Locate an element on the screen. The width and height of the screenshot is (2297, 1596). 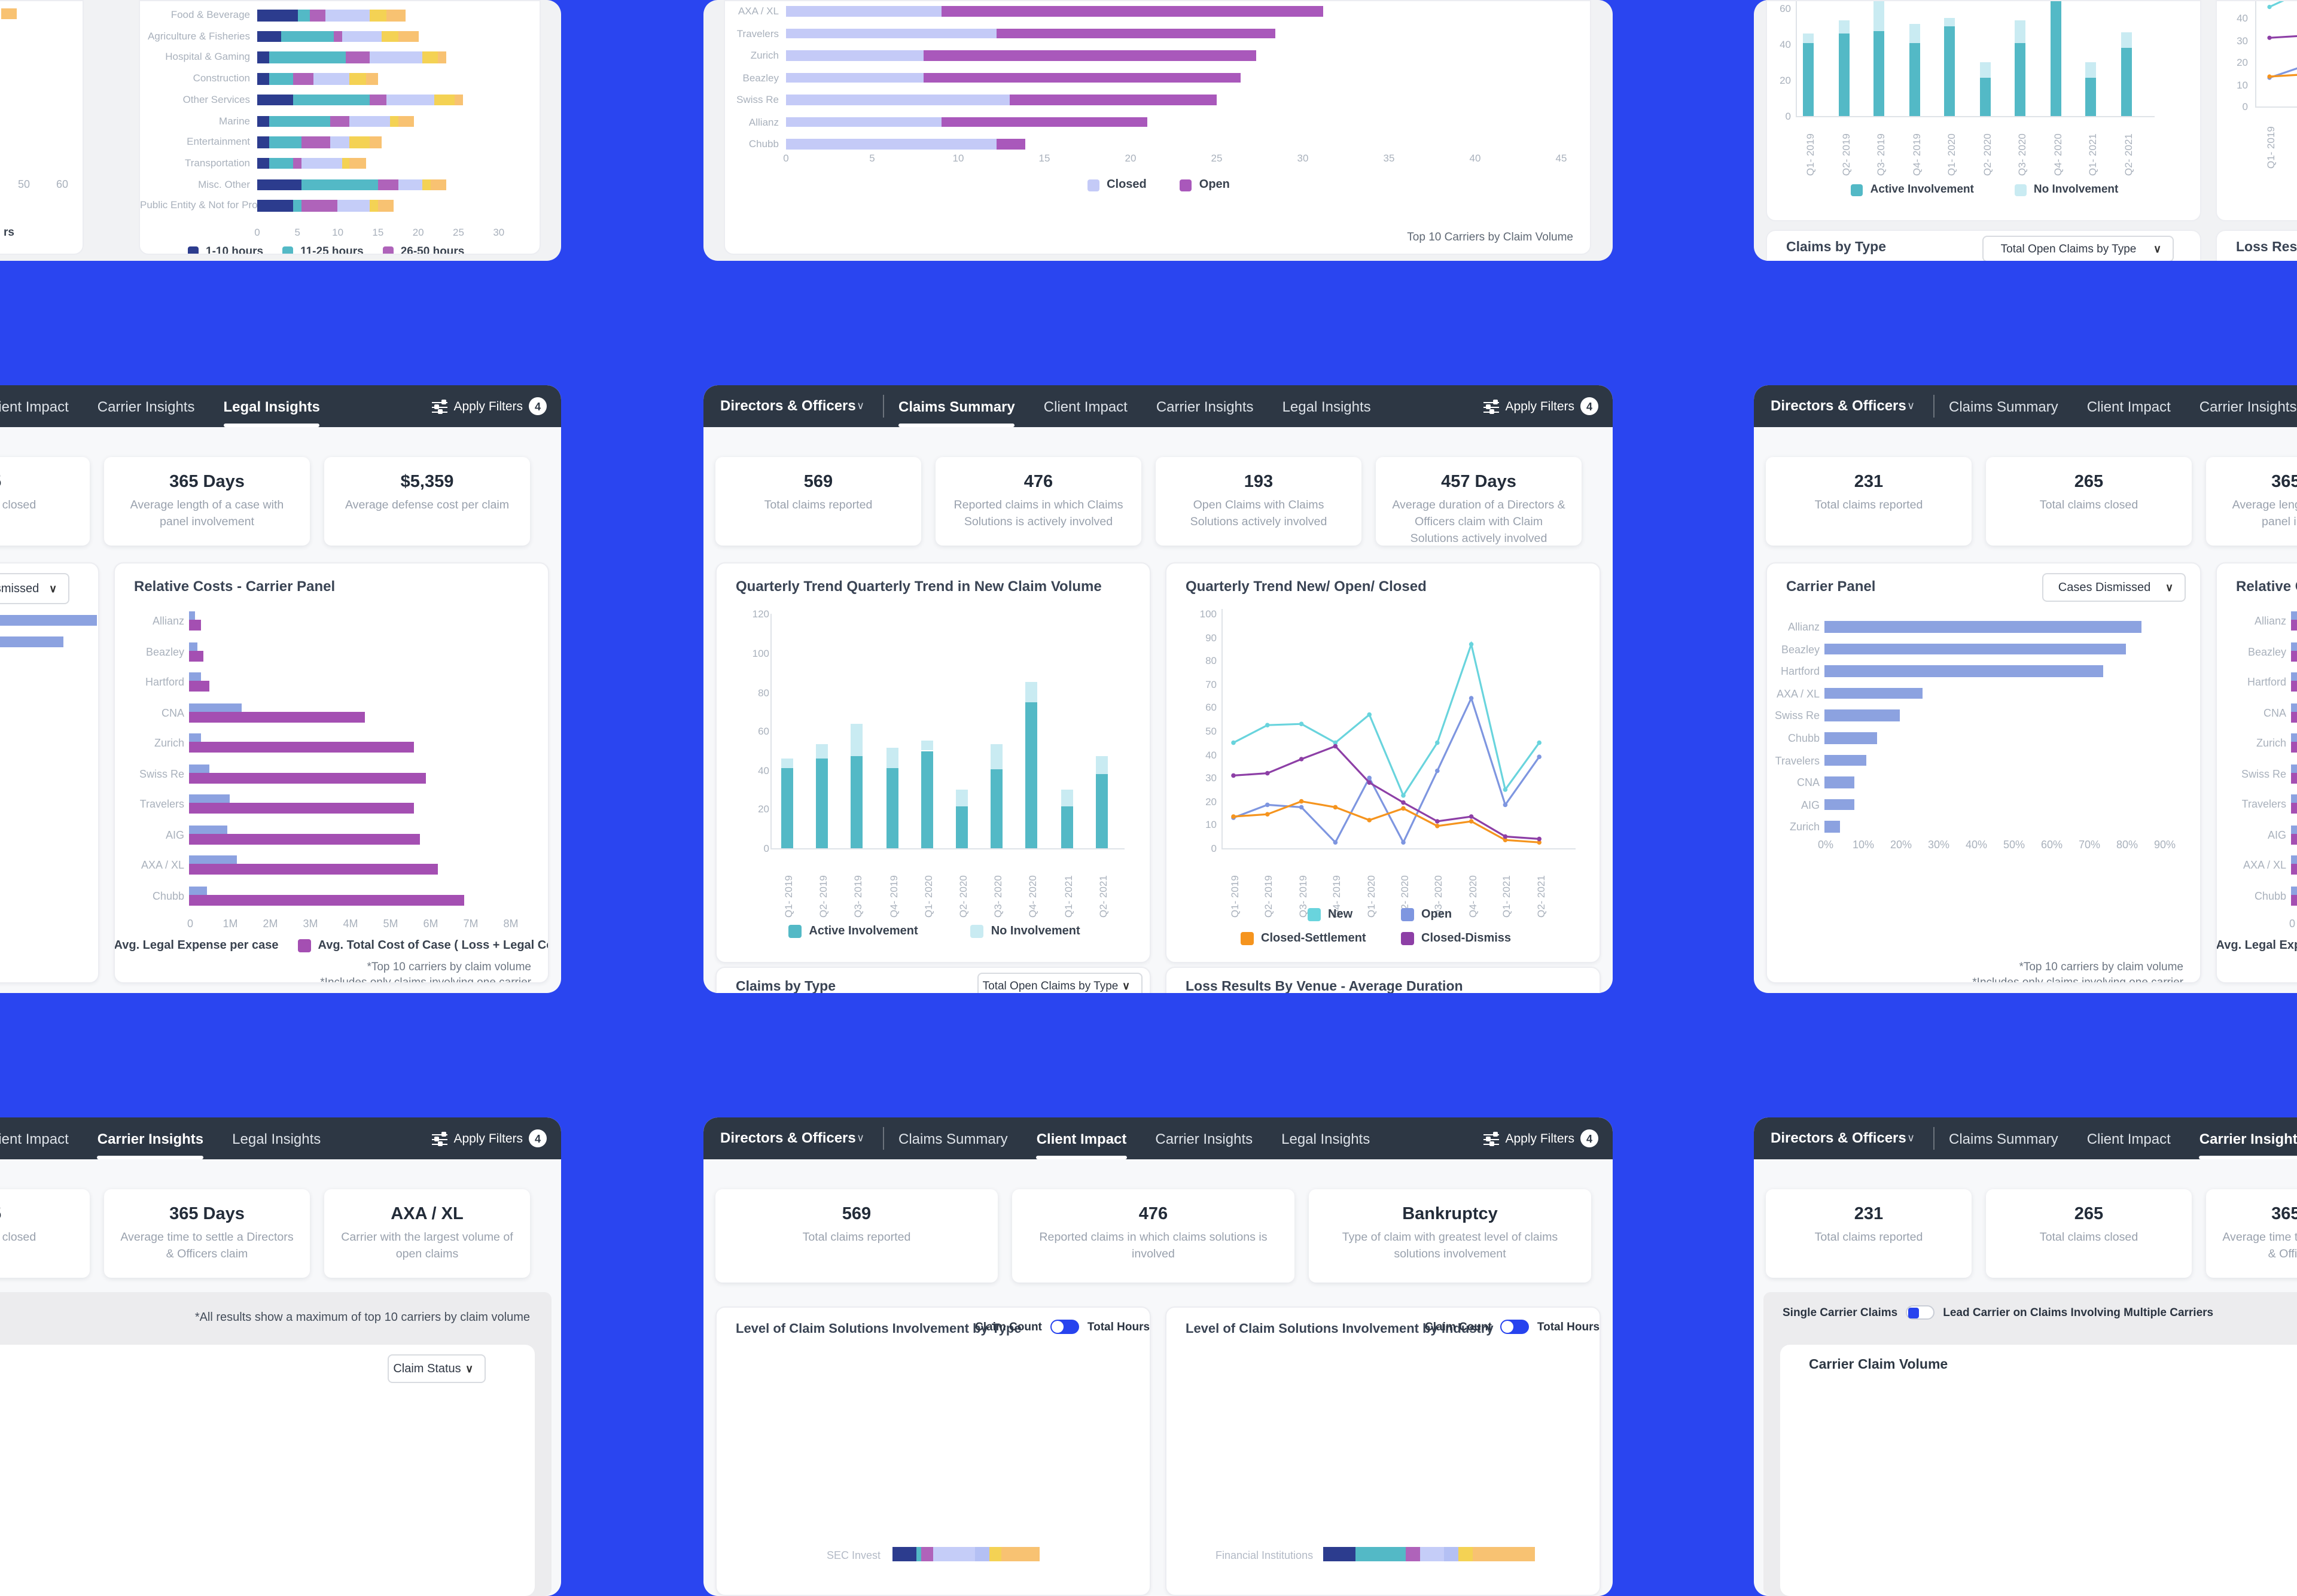
y-axis-label: 0 is located at coordinates (2245, 106).